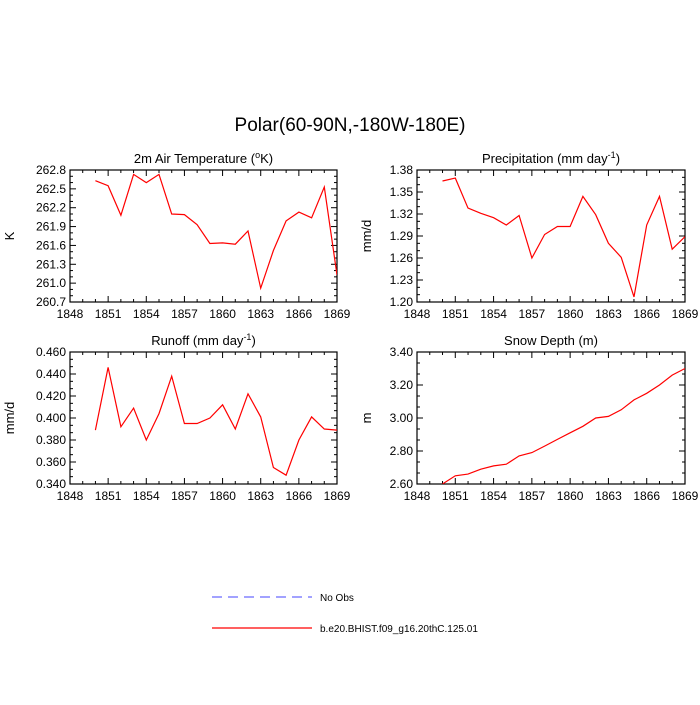 The height and width of the screenshot is (705, 700). Describe the element at coordinates (399, 629) in the screenshot. I see `legend-label-2: b.e20.BHIST.f09_g16.20thC.125.01` at that location.